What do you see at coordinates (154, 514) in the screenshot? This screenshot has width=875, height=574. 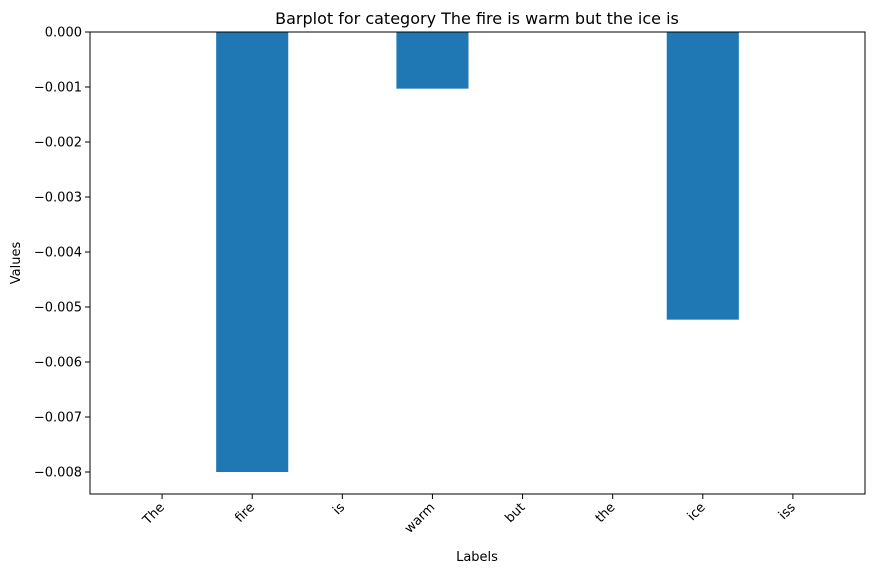 I see `x-tick-label-the: The` at bounding box center [154, 514].